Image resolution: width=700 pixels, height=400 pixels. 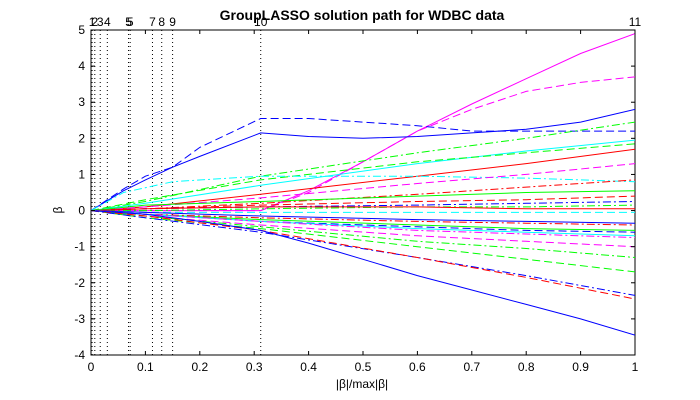 I want to click on y-tick-label: 2, so click(x=81, y=138).